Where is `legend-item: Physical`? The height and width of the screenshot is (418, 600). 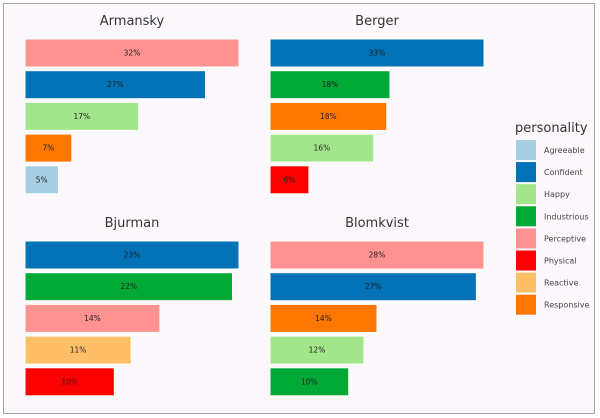 legend-item: Physical is located at coordinates (560, 261).